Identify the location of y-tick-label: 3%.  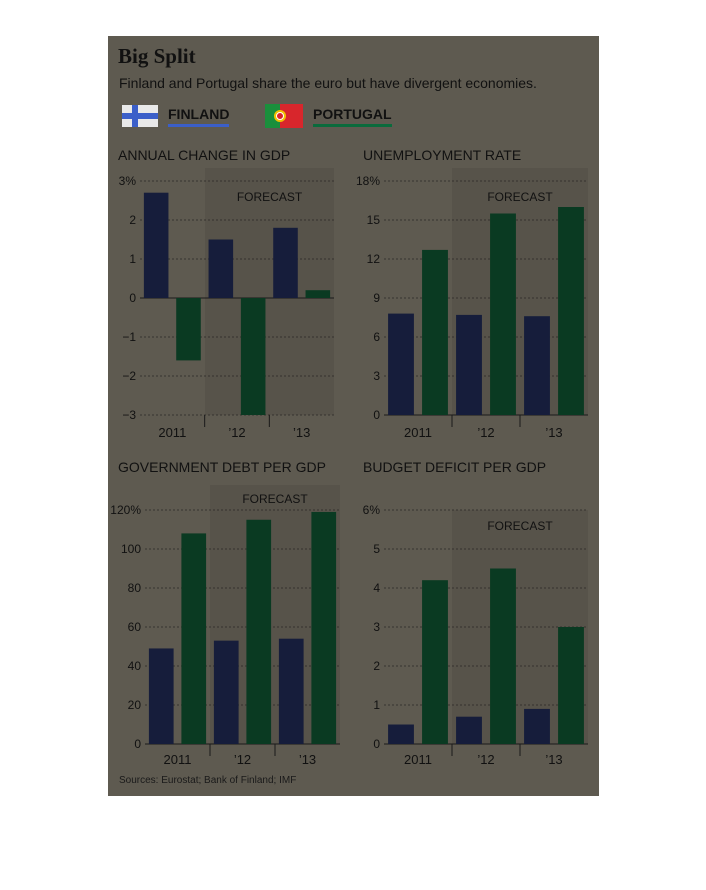
(128, 181).